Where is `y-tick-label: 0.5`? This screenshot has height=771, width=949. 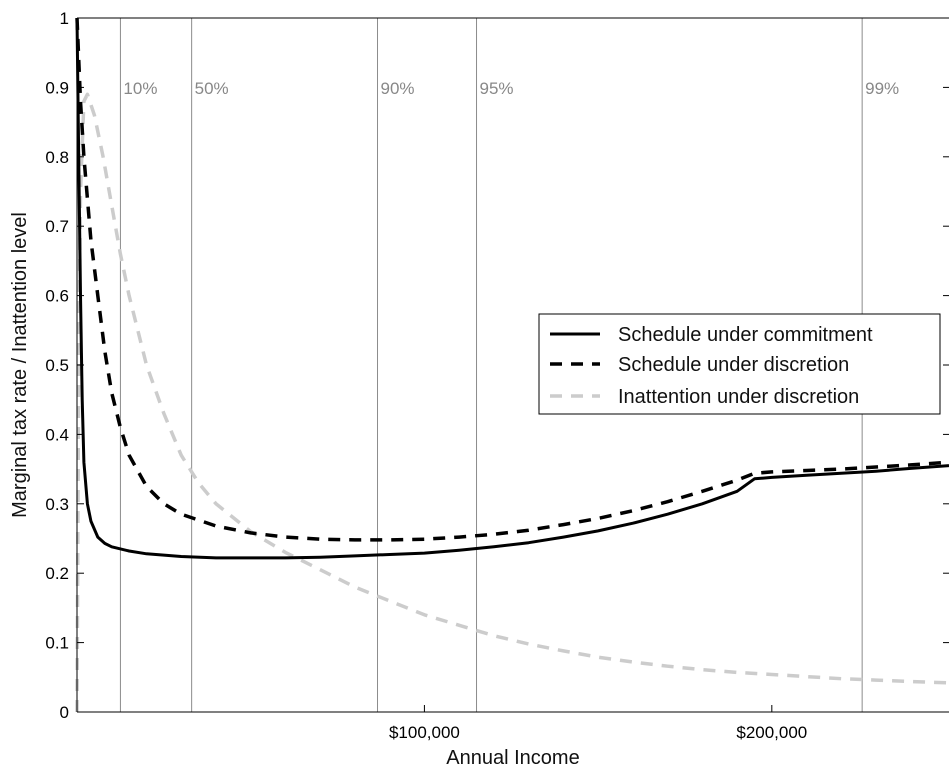
y-tick-label: 0.5 is located at coordinates (57, 365).